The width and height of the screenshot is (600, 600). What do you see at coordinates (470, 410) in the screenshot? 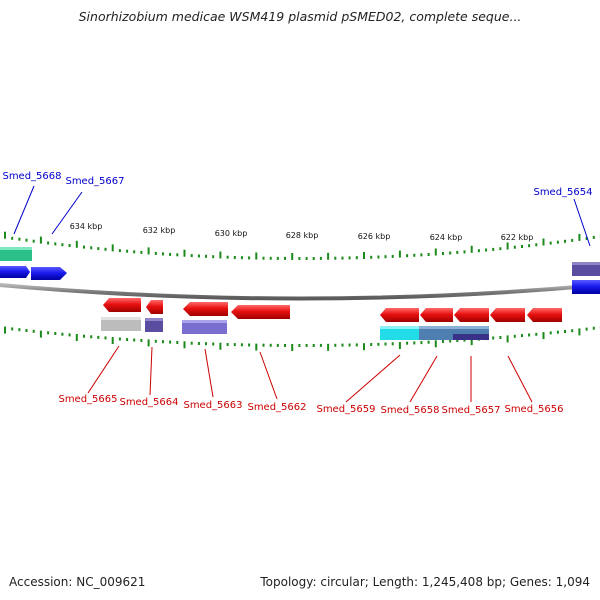
I see `gene-label: Smed_5657` at bounding box center [470, 410].